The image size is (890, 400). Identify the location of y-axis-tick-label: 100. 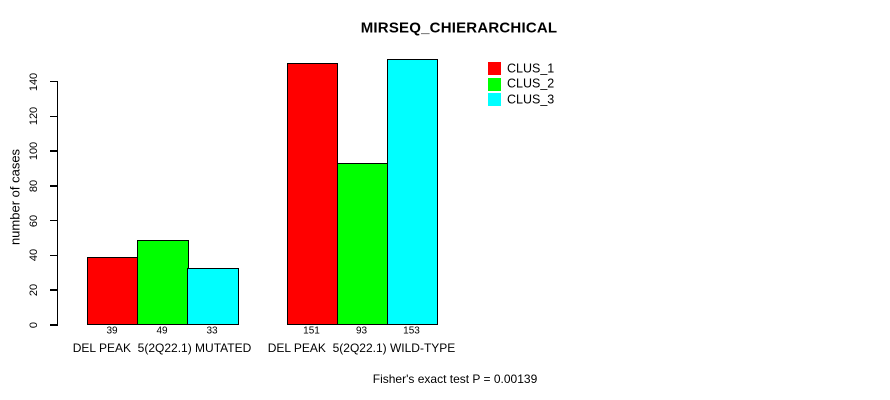
(34, 151).